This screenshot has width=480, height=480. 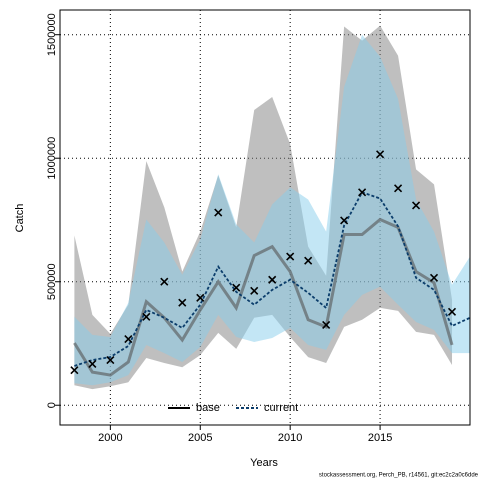 I want to click on x-tick-label: 2005, so click(x=200, y=438).